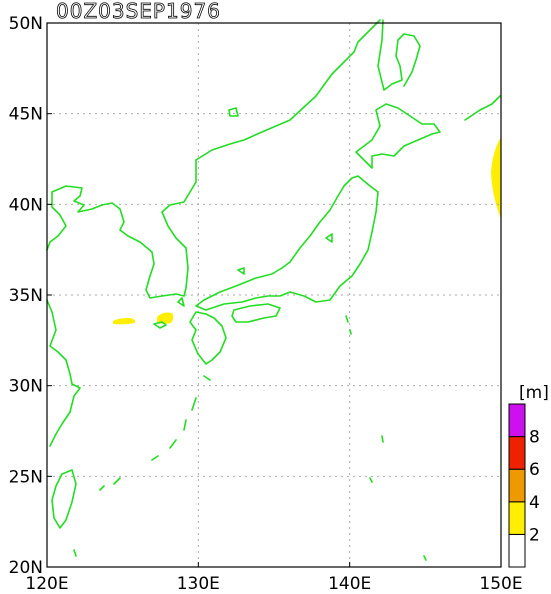  What do you see at coordinates (26, 477) in the screenshot?
I see `y-tick-label: 25N` at bounding box center [26, 477].